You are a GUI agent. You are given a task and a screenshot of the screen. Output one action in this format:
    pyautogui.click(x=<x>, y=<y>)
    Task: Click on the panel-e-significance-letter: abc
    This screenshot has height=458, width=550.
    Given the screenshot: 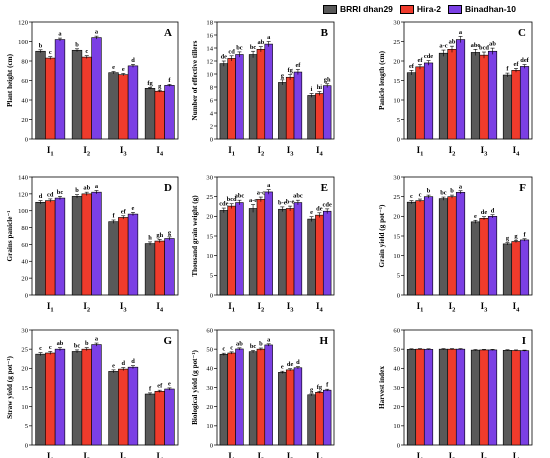 What is the action you would take?
    pyautogui.click(x=298, y=196)
    